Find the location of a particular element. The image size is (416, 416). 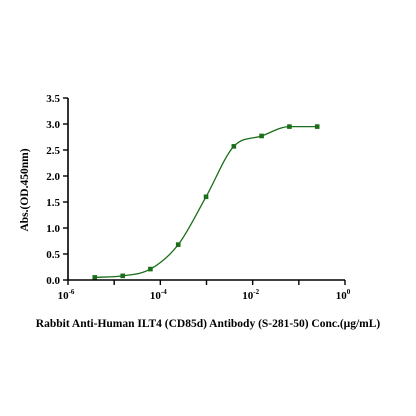

x-axis-ticks: 10⁻⁶ 10⁻⁴ 10⁻² 10⁰ is located at coordinates (204, 291).